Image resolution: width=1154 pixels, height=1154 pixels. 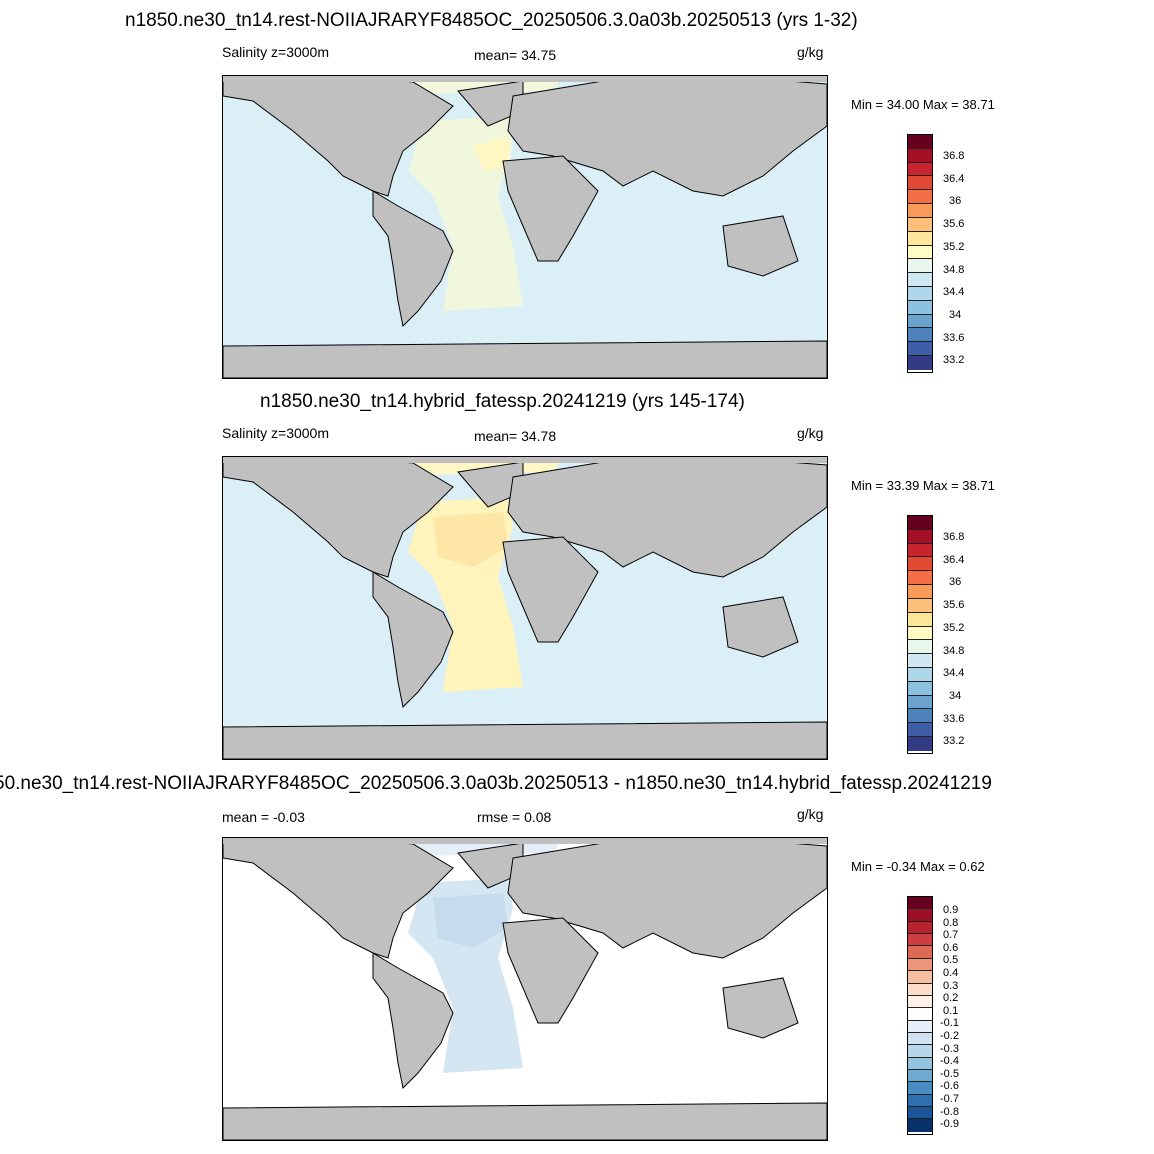 I want to click on panel-3-colorbar, so click(x=920, y=1015).